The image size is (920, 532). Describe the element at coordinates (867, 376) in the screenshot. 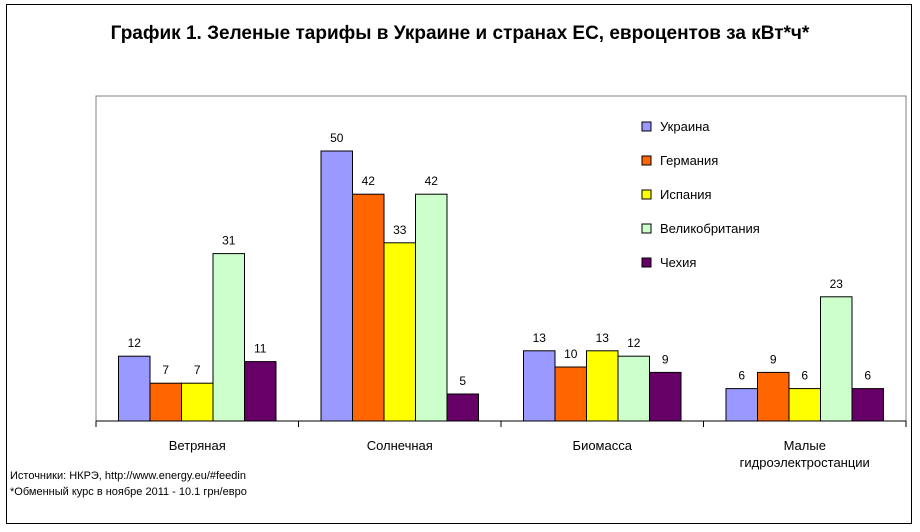

I see `value-label-3-4: 6` at that location.